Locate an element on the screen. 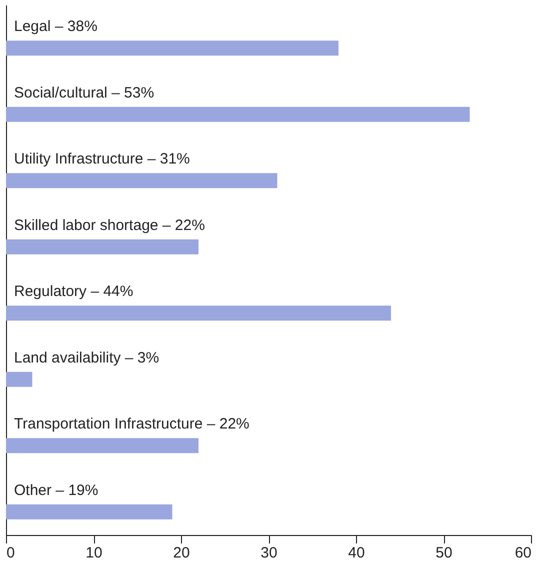  y-tick-label: Regulatory – 44% is located at coordinates (74, 291).